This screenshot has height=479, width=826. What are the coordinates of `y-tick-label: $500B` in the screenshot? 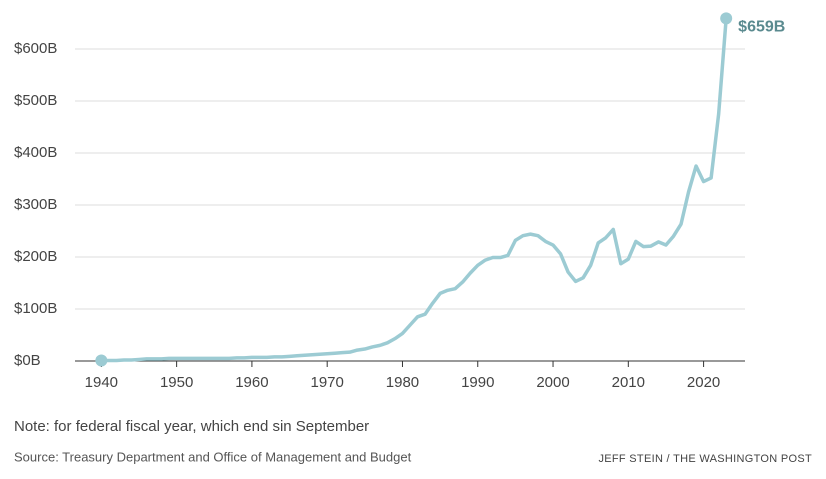 It's located at (35, 100).